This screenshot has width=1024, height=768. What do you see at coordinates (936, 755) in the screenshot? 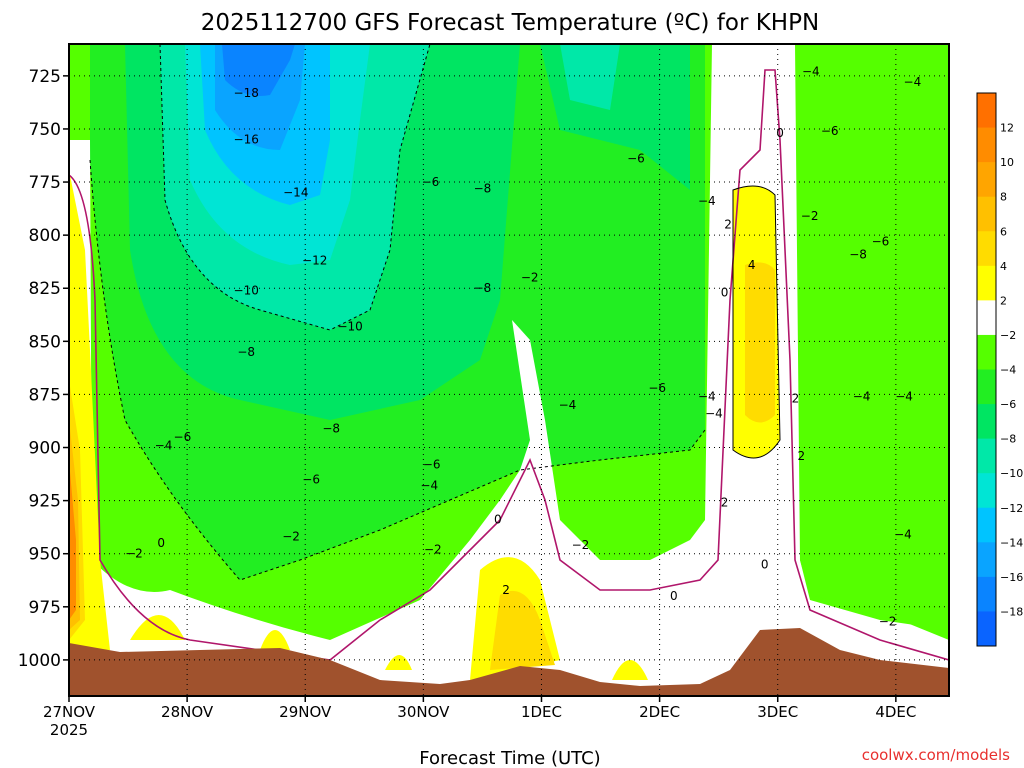
I see `site-credit: coolwx.com/models` at bounding box center [936, 755].